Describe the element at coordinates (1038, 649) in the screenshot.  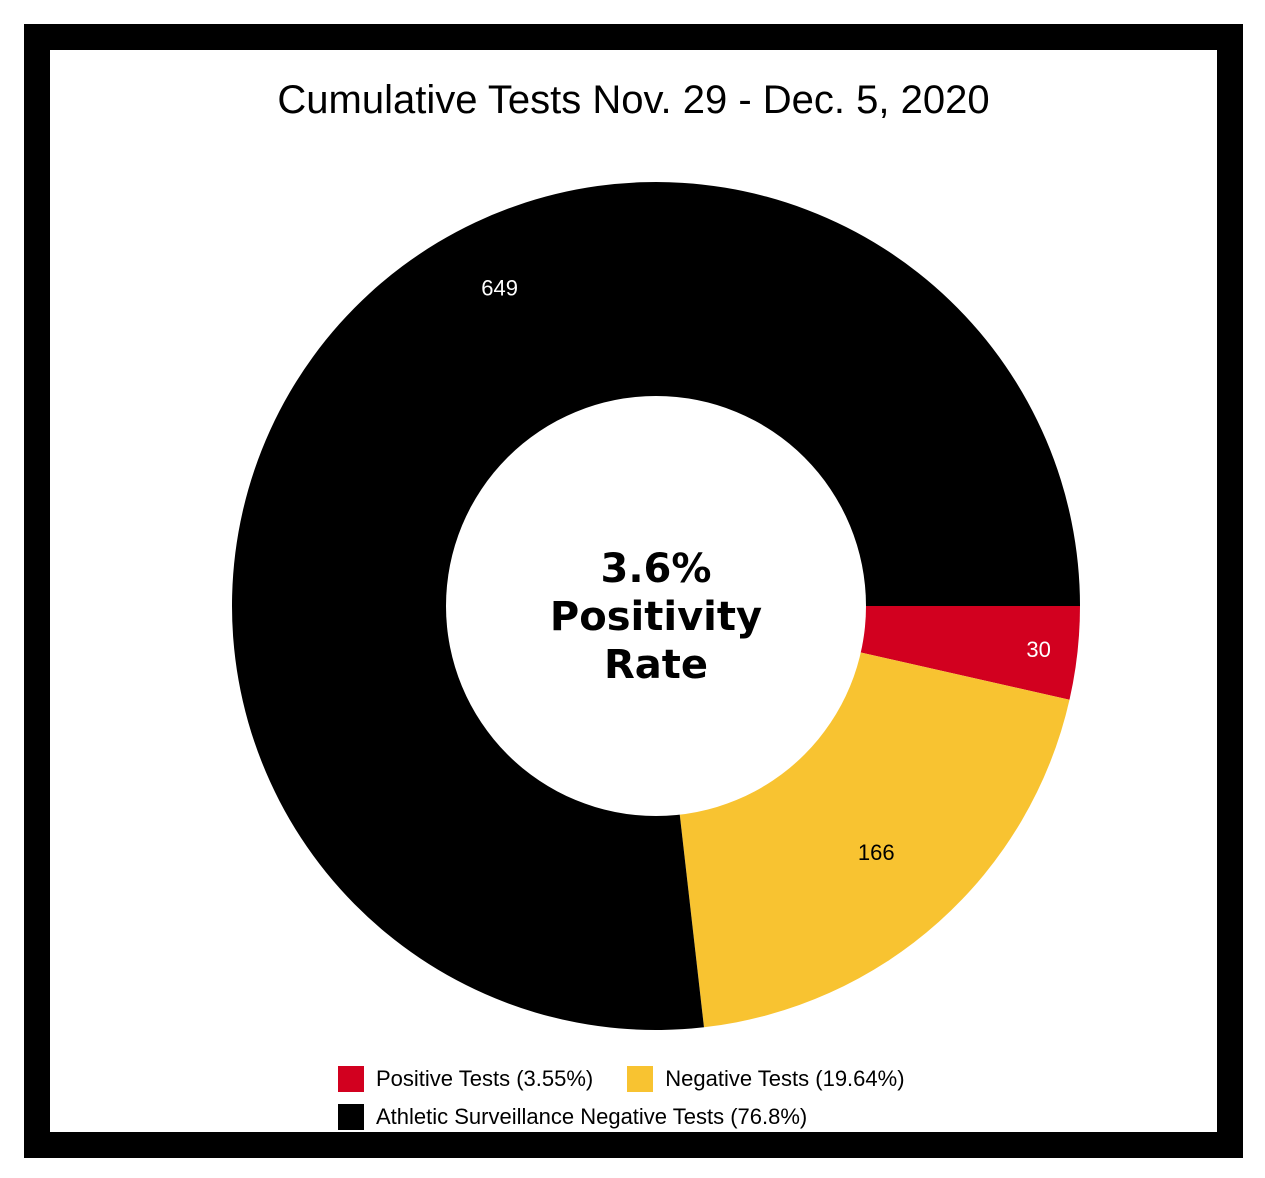
I see `slice-value-label-positive: 30` at that location.